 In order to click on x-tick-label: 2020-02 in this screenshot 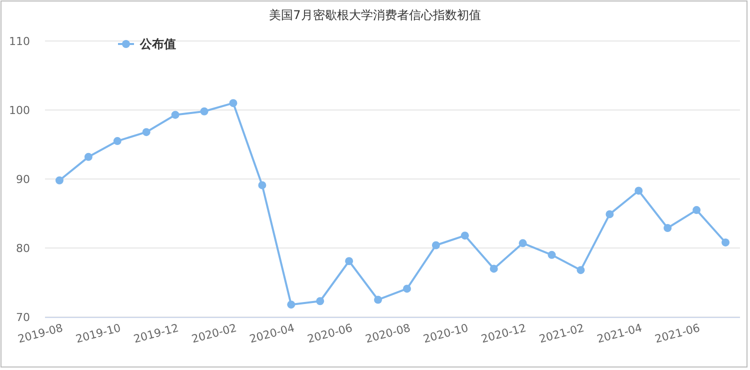, I will do `click(214, 333)`.